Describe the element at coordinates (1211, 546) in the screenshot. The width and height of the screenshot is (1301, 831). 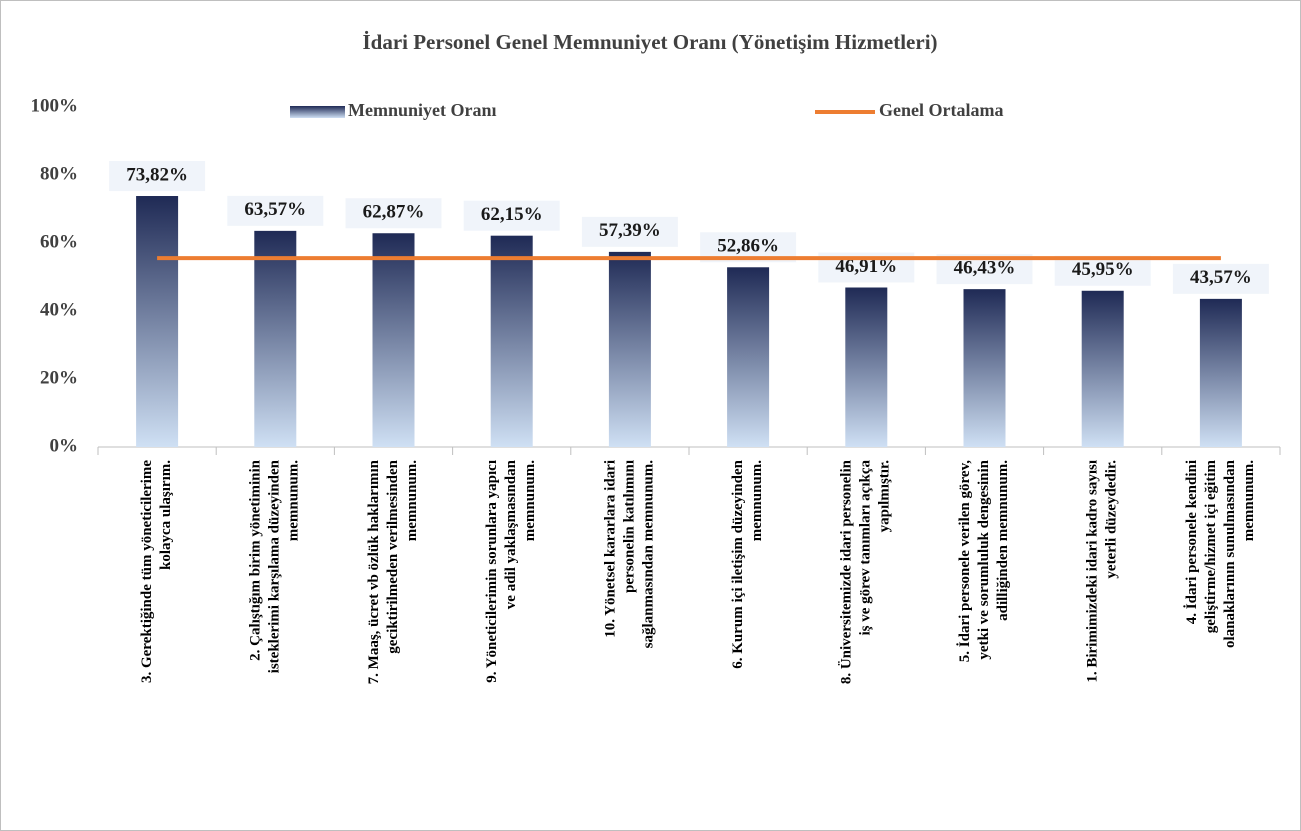
I see `x-tick-label: geliştirme/hizmet içi eğitim` at that location.